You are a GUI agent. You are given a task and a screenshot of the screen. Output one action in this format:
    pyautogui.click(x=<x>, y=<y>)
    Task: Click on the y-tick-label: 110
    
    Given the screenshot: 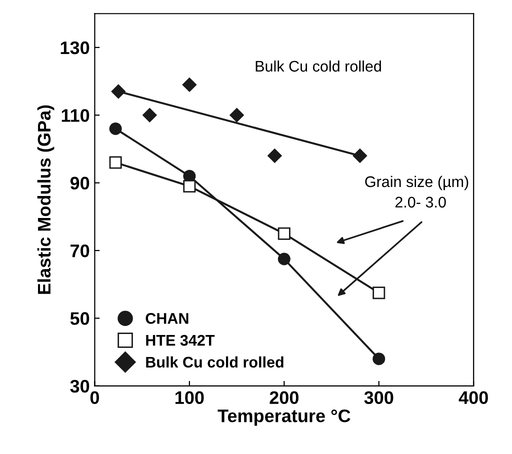 What is the action you would take?
    pyautogui.click(x=76, y=115)
    